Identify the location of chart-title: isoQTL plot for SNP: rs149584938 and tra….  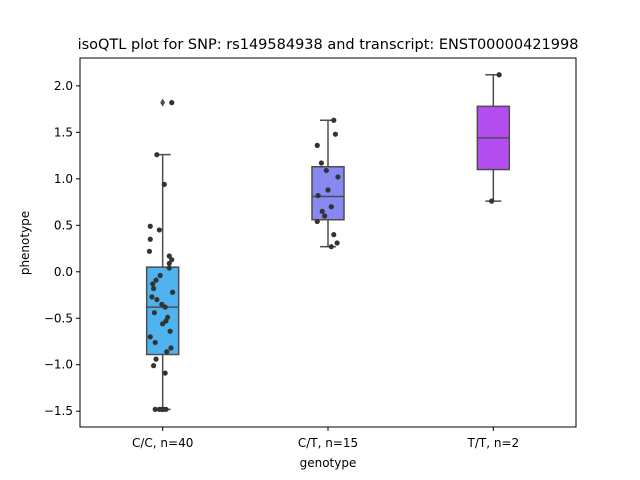
(328, 45).